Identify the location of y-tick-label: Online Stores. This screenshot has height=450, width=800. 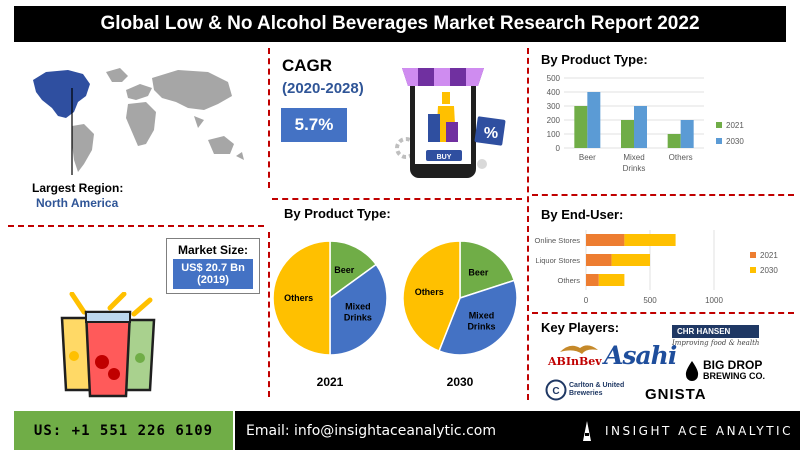
(558, 240).